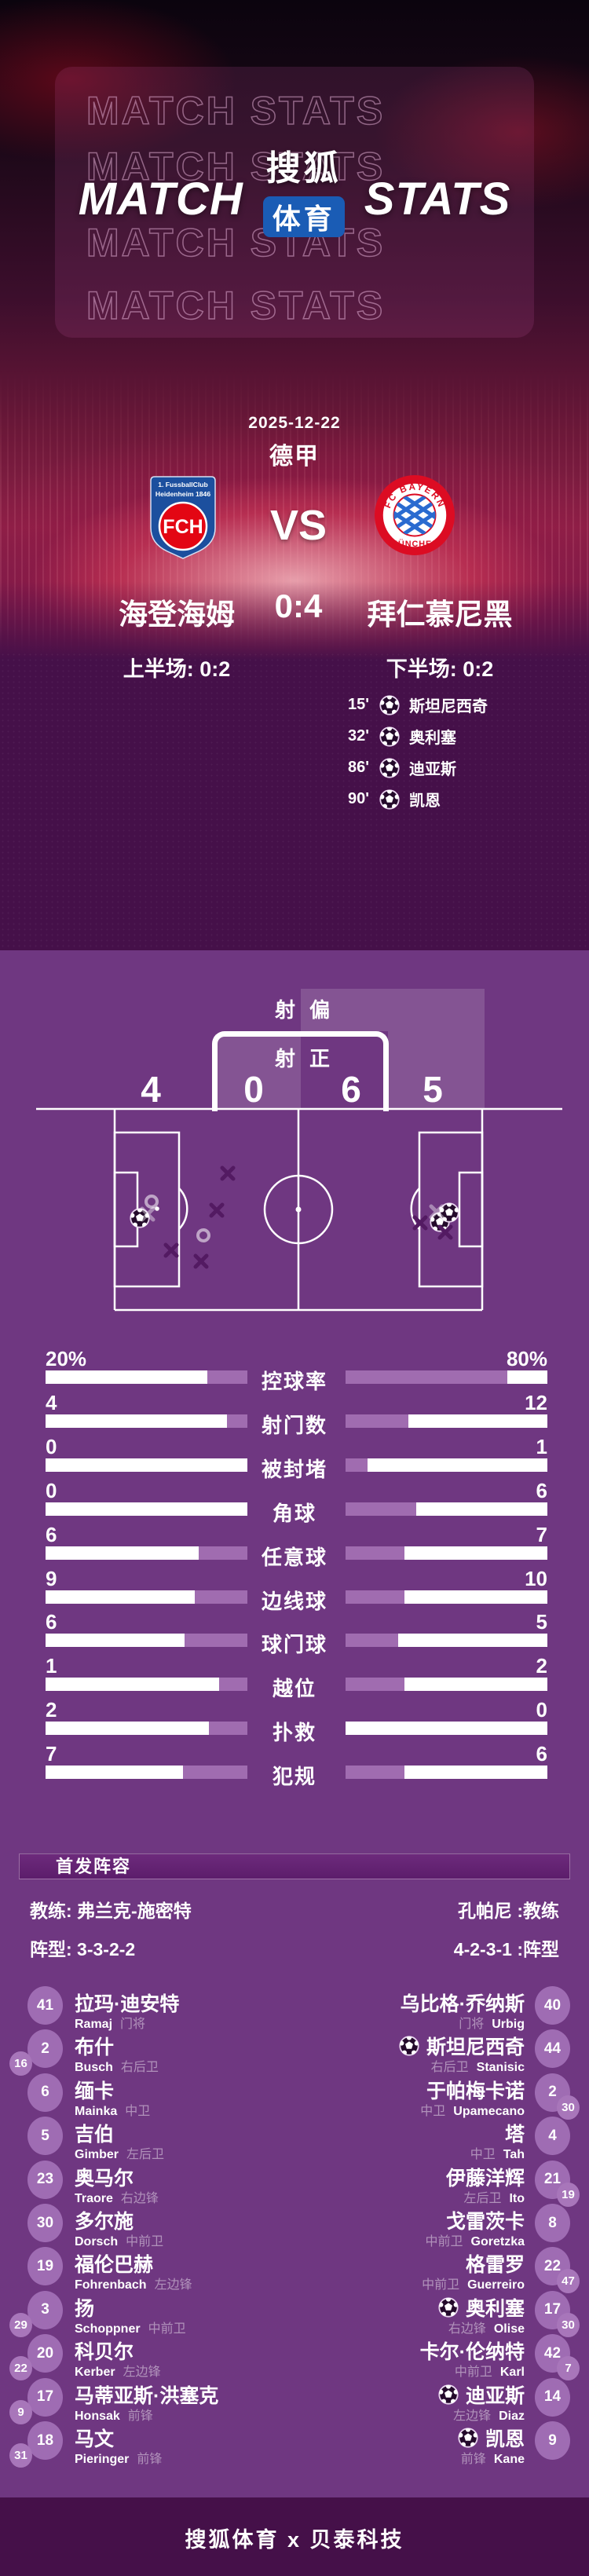  What do you see at coordinates (177, 615) in the screenshot?
I see `home-team-name: 海登海姆` at bounding box center [177, 615].